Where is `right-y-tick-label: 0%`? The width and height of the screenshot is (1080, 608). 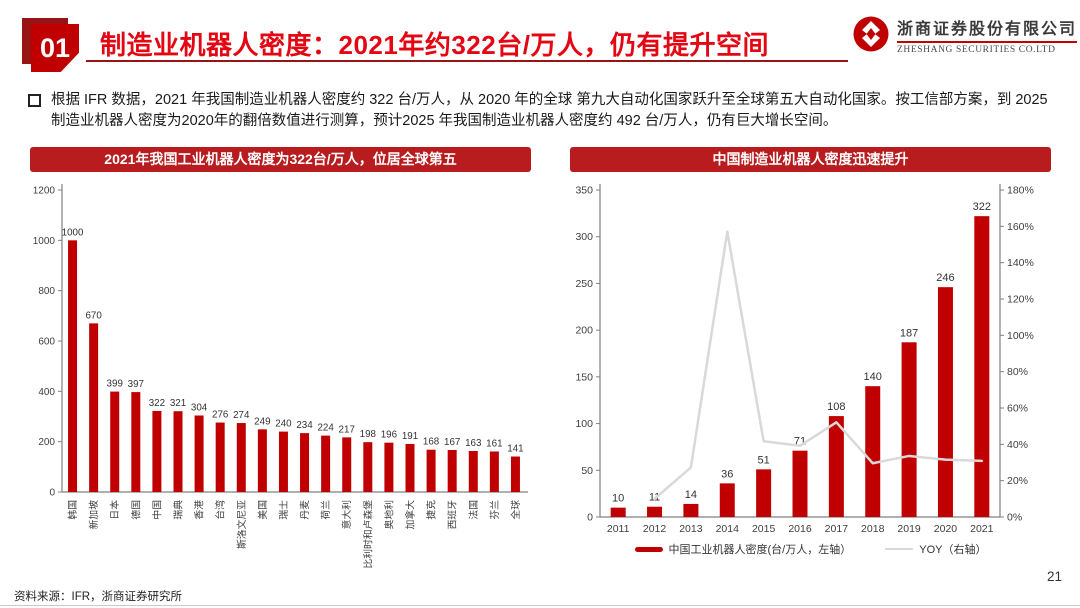 right-y-tick-label: 0% is located at coordinates (1014, 518).